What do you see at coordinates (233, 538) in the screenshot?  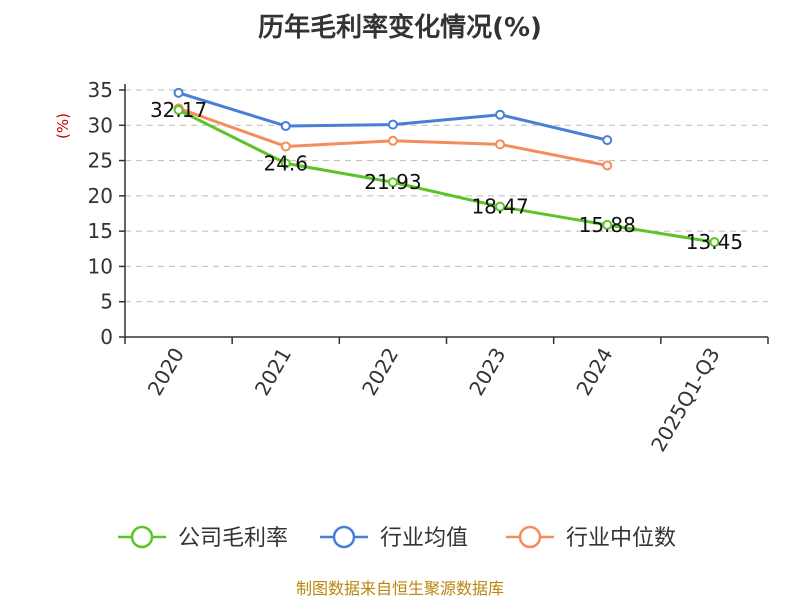 I see `legend-label: 公司毛利率` at bounding box center [233, 538].